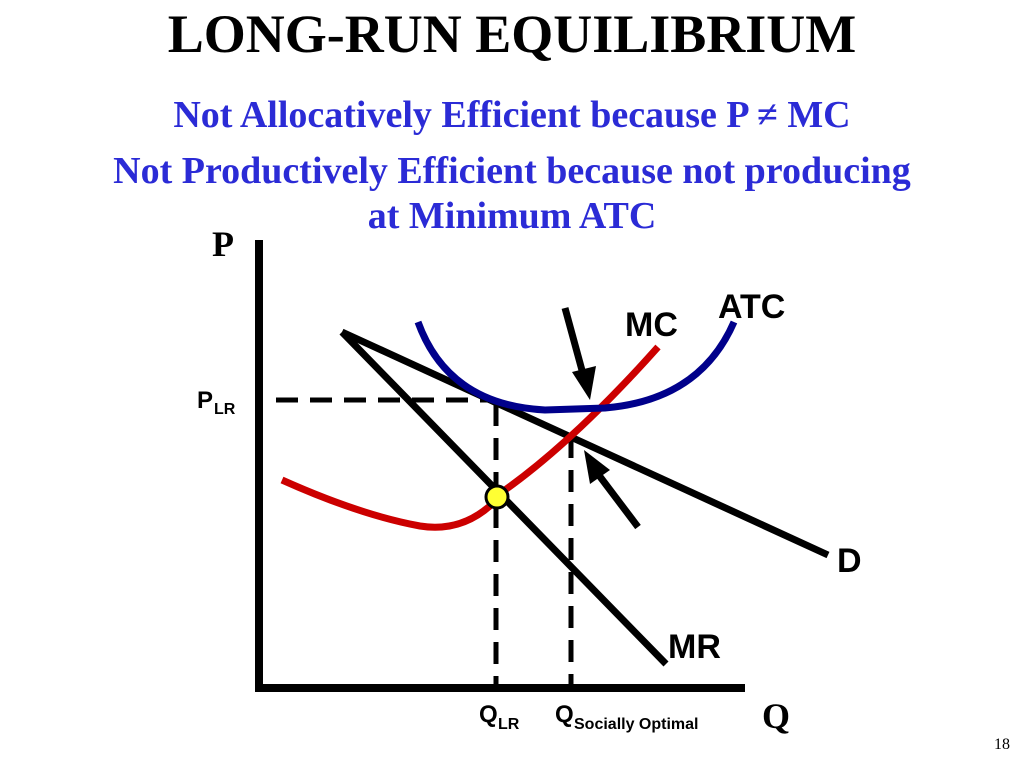 The width and height of the screenshot is (1024, 768). I want to click on mr-label: MR, so click(694, 647).